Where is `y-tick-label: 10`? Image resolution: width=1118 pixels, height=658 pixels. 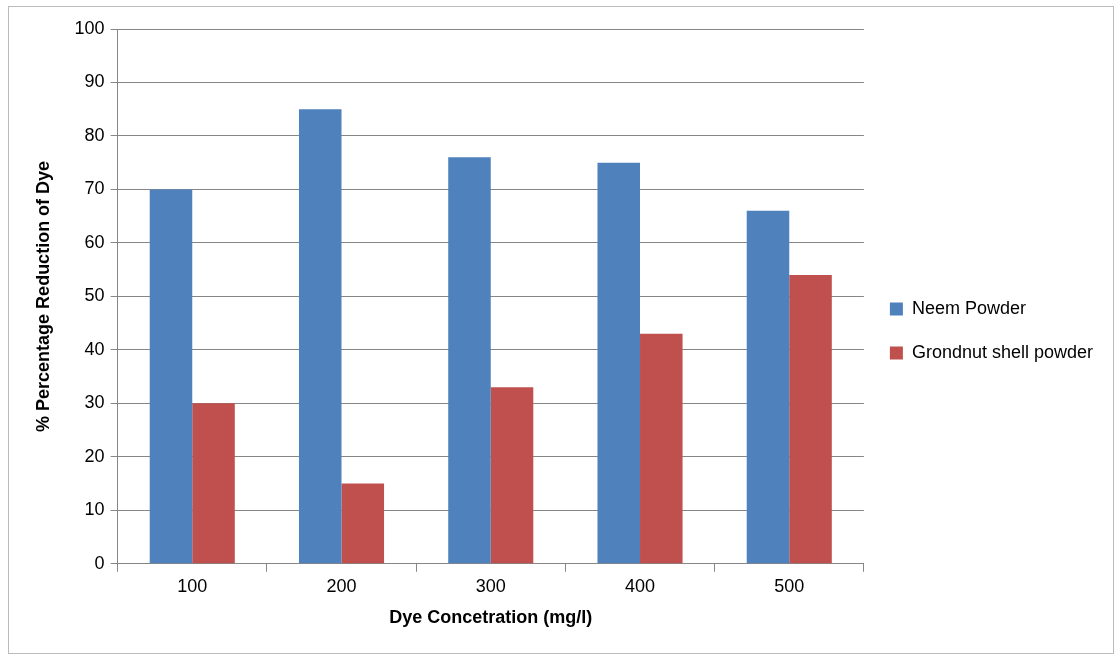
y-tick-label: 10 is located at coordinates (94, 509).